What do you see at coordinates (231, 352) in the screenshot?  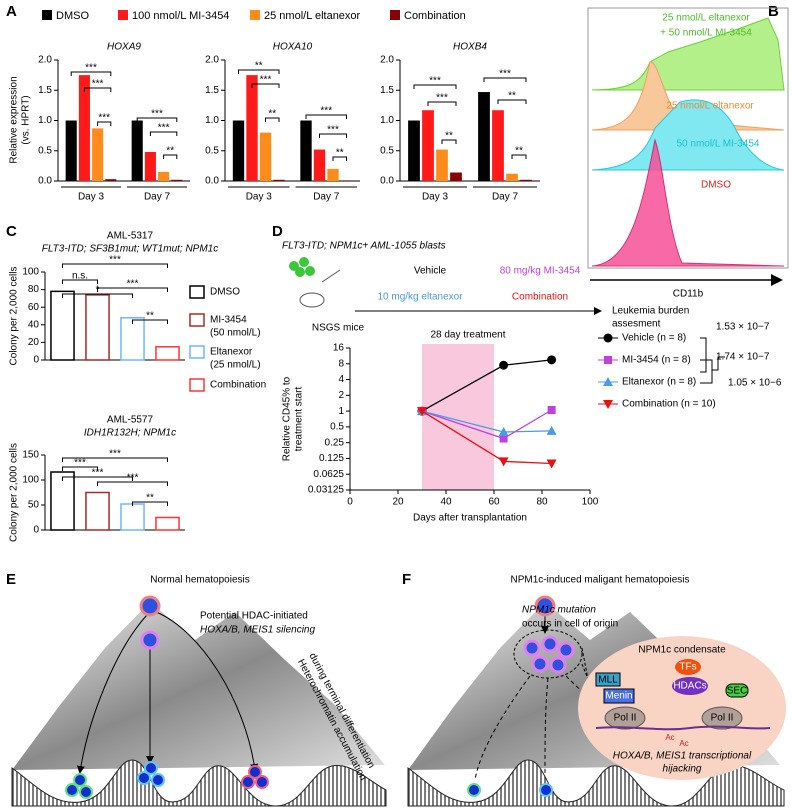 I see `legend-label: Eltanexor` at bounding box center [231, 352].